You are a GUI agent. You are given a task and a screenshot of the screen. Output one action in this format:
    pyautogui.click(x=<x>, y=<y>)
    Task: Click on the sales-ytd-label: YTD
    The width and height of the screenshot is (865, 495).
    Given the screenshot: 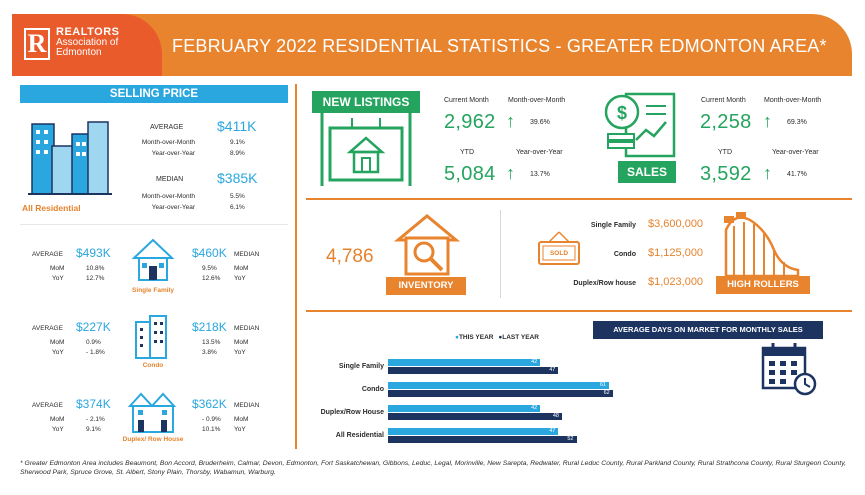 What is the action you would take?
    pyautogui.click(x=725, y=152)
    